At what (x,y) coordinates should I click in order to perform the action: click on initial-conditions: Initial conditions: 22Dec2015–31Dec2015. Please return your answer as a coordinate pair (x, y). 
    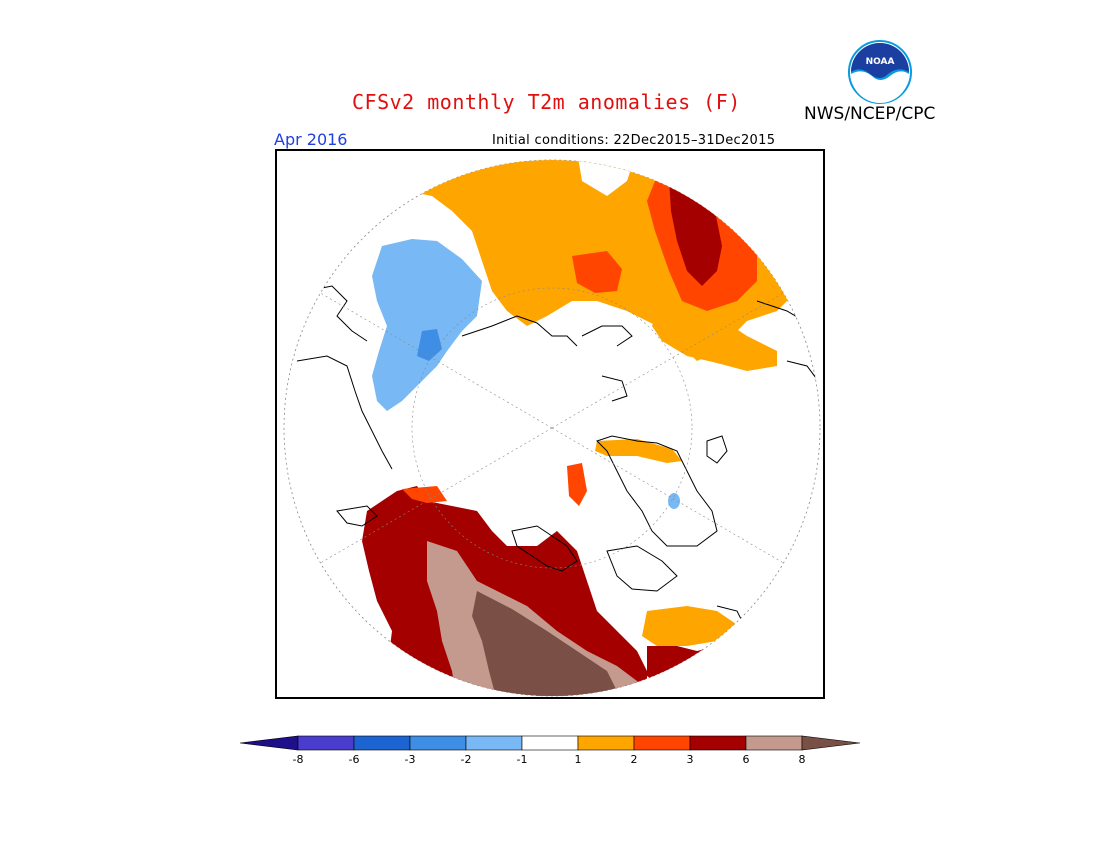
    Looking at the image, I should click on (634, 140).